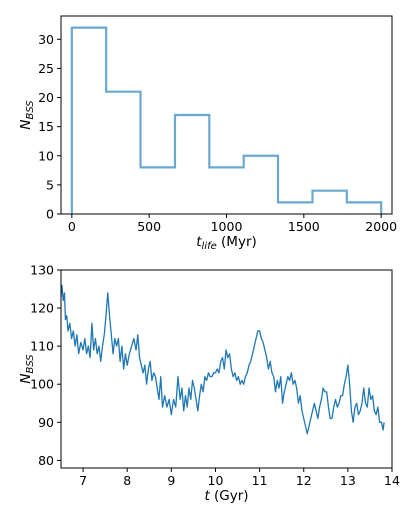  What do you see at coordinates (72, 226) in the screenshot?
I see `x-tick-label: 0` at bounding box center [72, 226].